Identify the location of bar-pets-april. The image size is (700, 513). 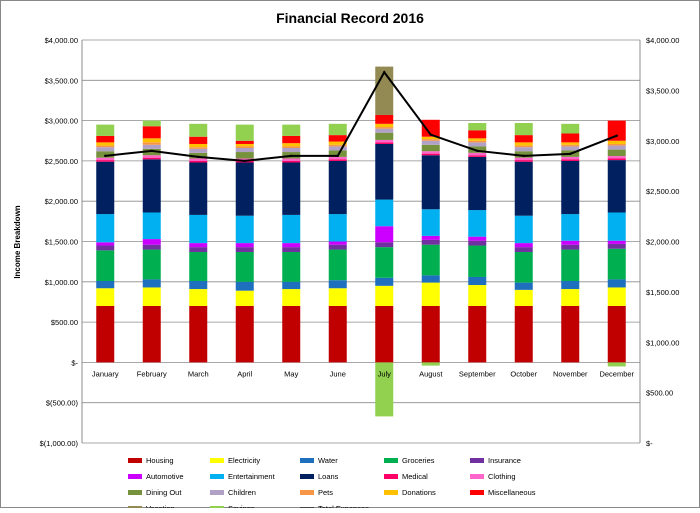
(244, 147).